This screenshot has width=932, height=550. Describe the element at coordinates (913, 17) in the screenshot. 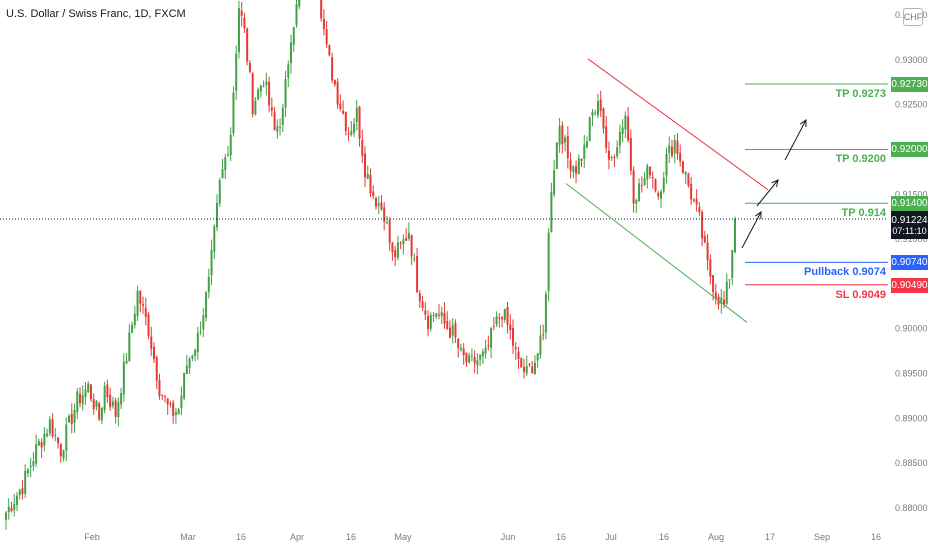

I see `currency-badge: CHF` at that location.